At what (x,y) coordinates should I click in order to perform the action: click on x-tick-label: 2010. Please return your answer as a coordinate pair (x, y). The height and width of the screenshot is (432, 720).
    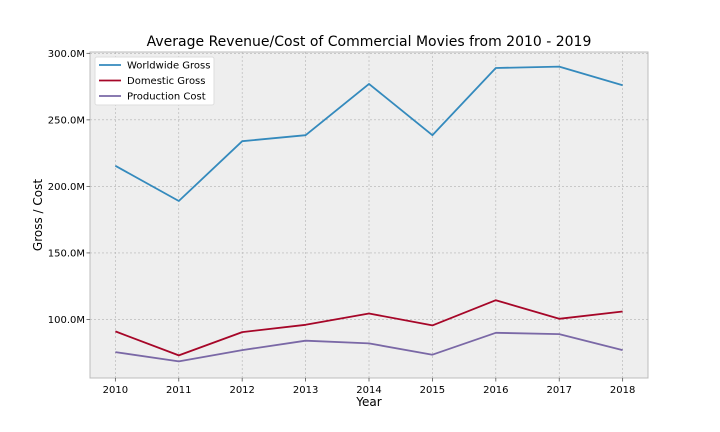
    Looking at the image, I should click on (115, 390).